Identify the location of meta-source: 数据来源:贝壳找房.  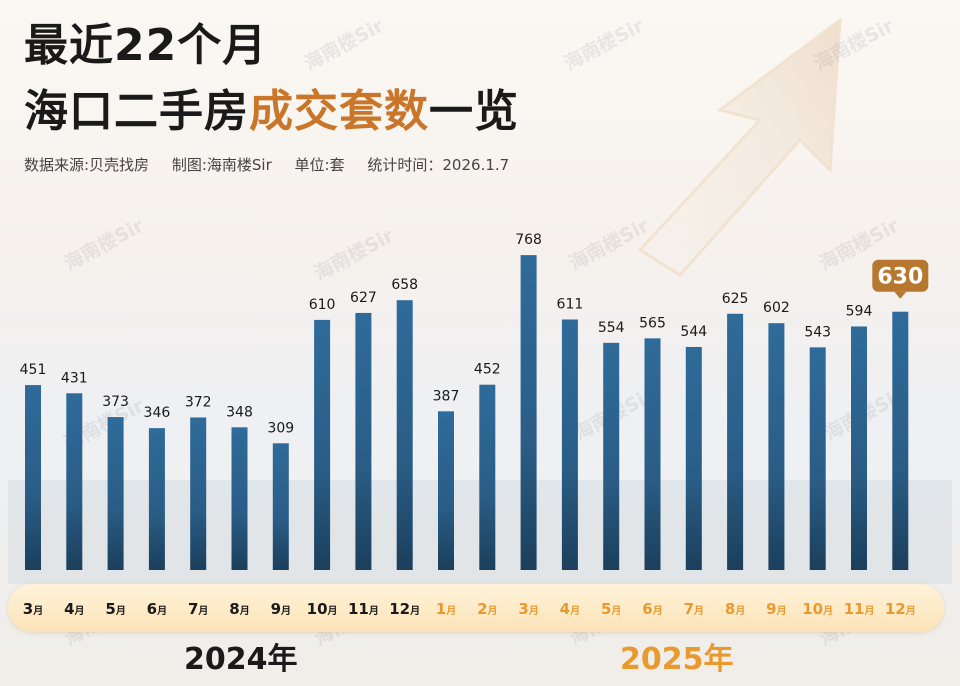
(87, 165).